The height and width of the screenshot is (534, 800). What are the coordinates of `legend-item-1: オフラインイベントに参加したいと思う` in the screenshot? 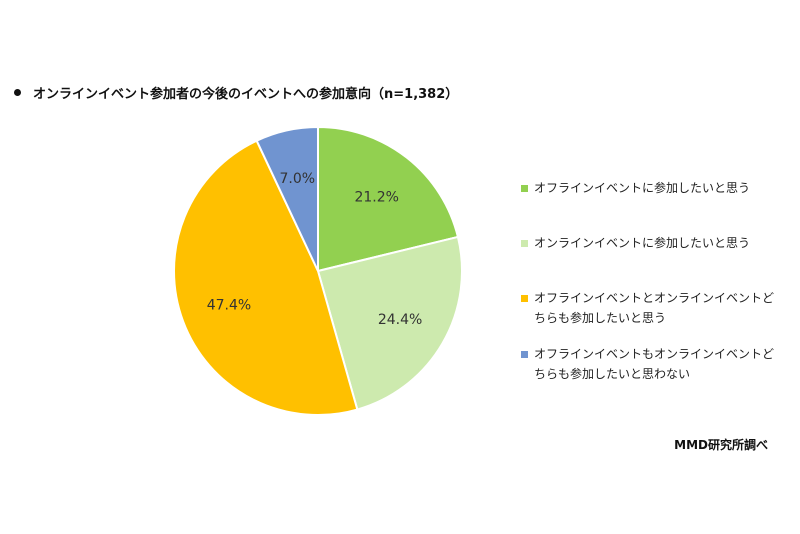 It's located at (647, 188).